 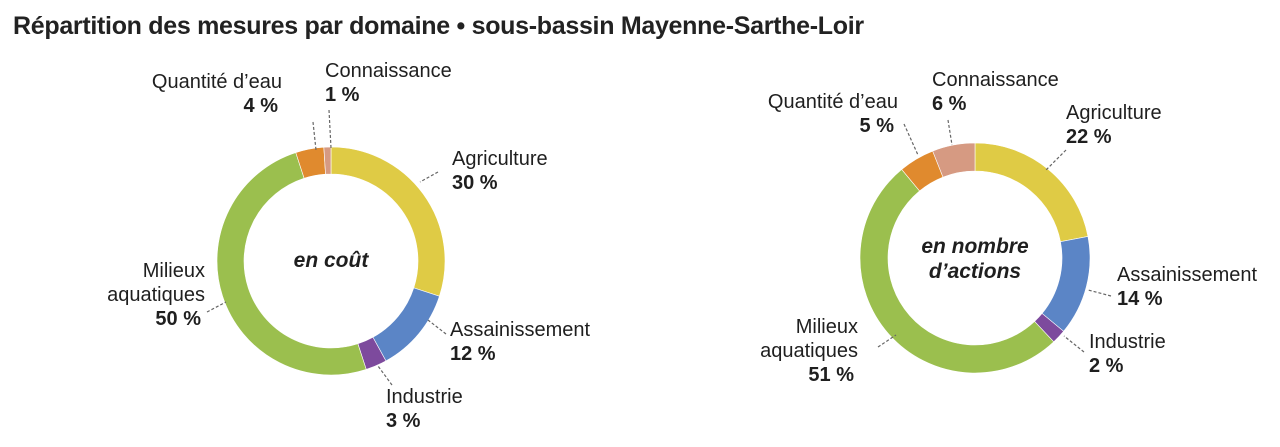 I want to click on value-label-assainissement: 14 %, so click(x=1140, y=299).